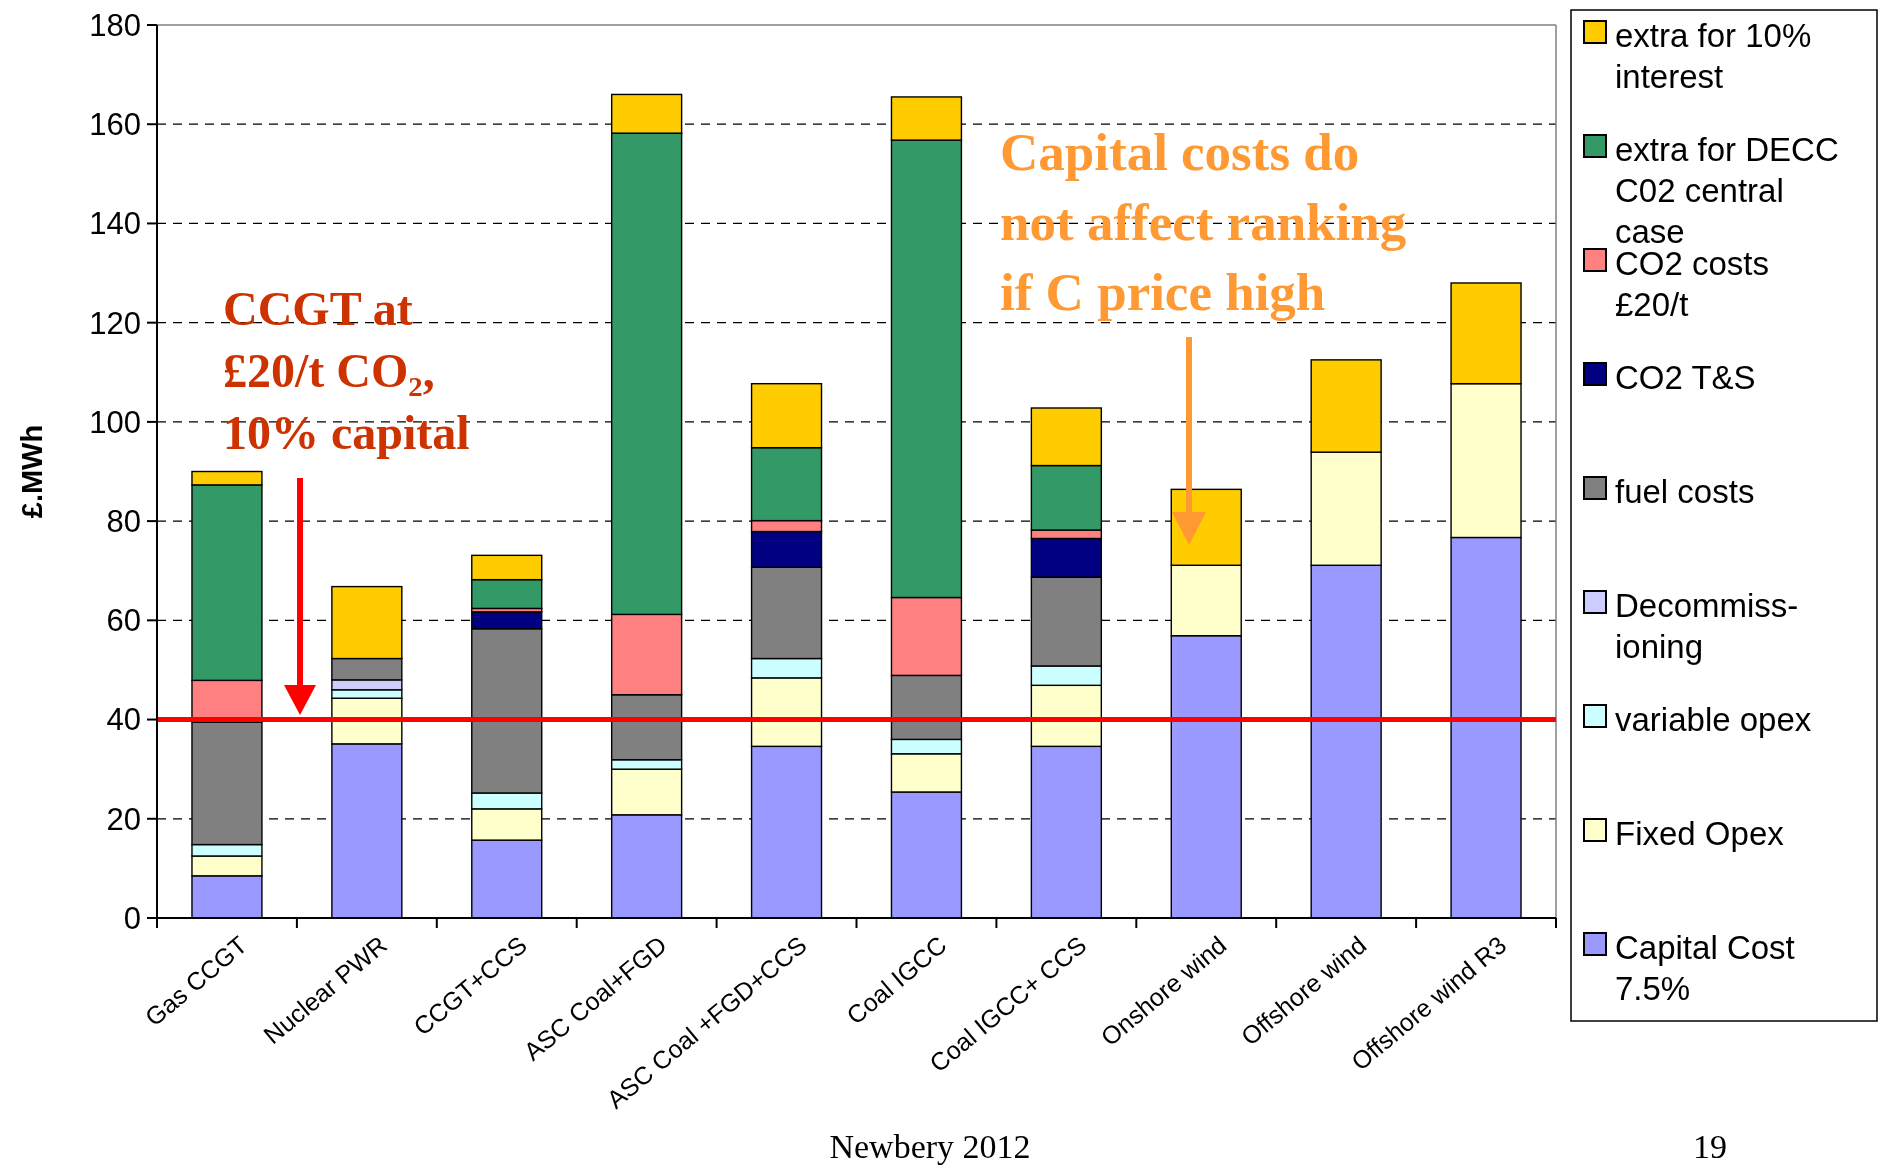  Describe the element at coordinates (1700, 833) in the screenshot. I see `legend-label: Fixed Opex` at that location.